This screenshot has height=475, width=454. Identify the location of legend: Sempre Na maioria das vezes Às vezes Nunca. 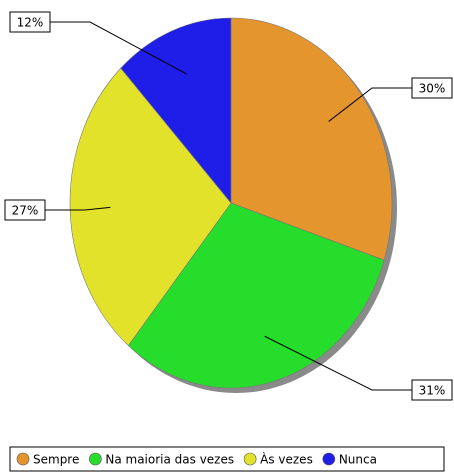
(196, 459).